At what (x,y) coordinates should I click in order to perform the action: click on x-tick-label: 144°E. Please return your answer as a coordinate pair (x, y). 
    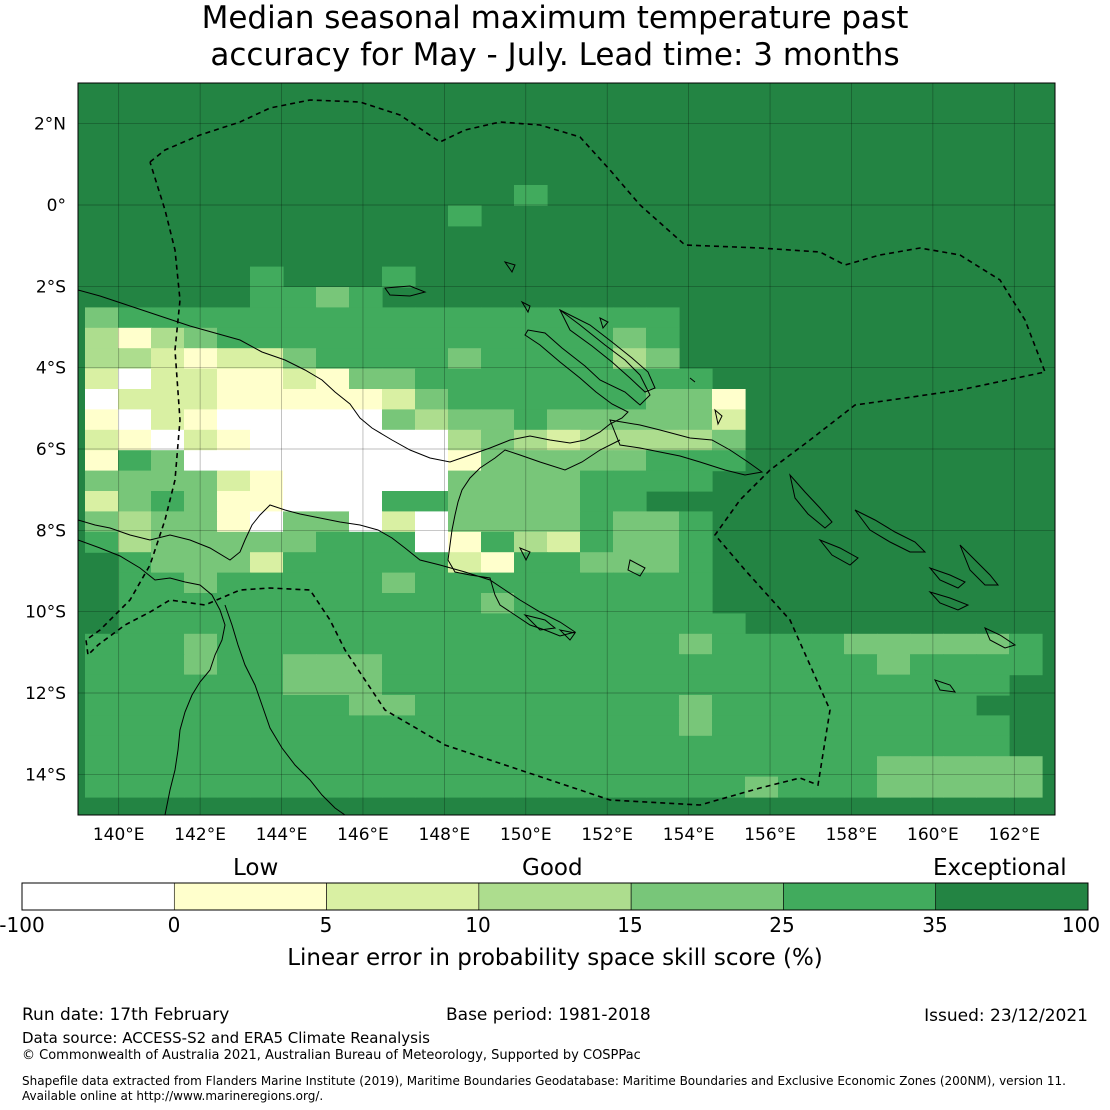
    Looking at the image, I should click on (282, 835).